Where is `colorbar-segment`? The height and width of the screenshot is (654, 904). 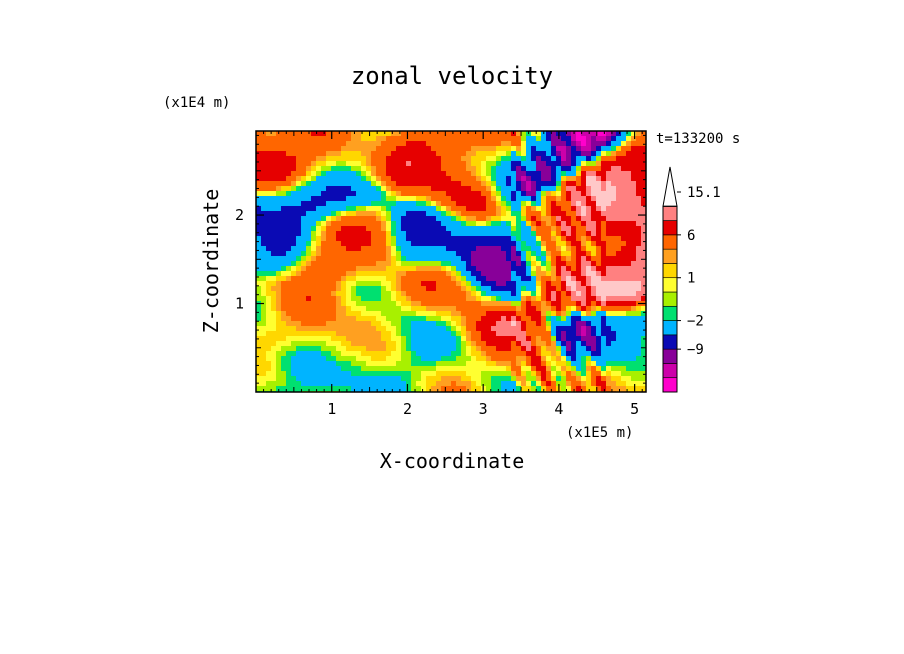 colorbar-segment is located at coordinates (670, 256).